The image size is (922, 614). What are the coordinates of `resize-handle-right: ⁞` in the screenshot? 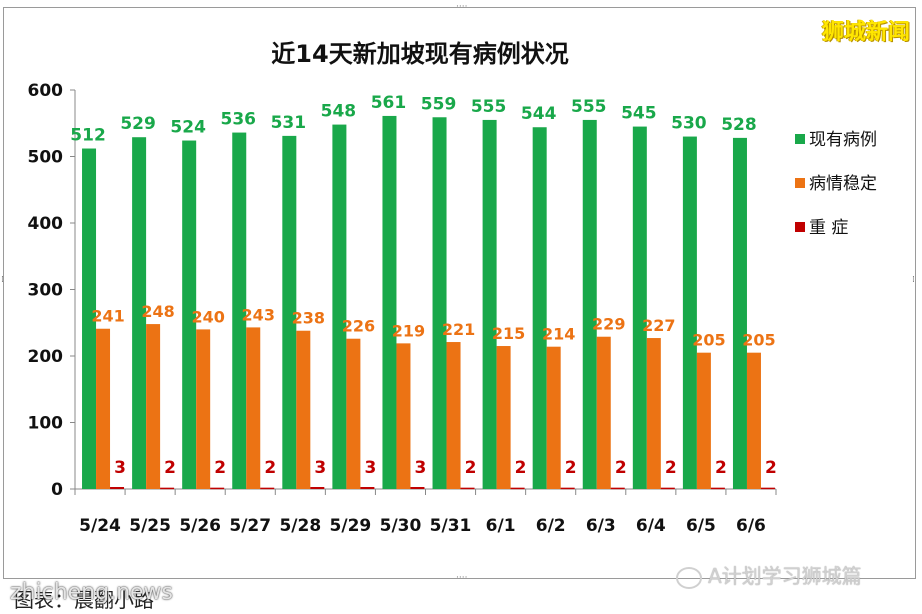 It's located at (913, 280).